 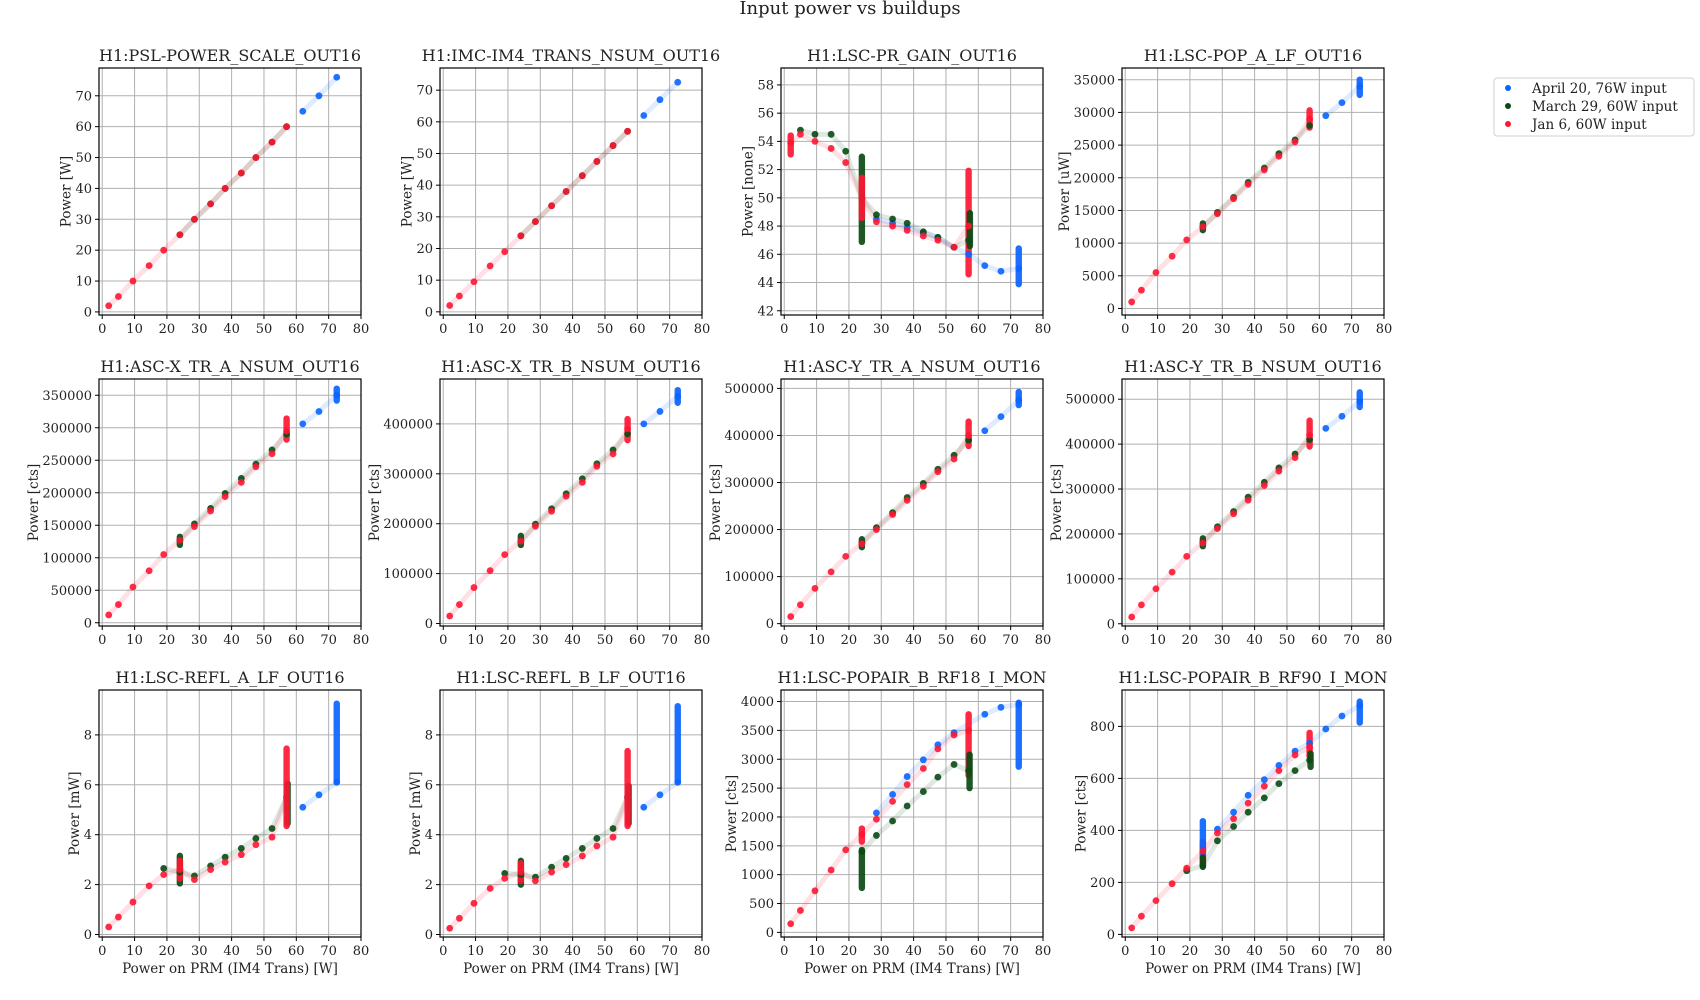 What do you see at coordinates (1102, 779) in the screenshot?
I see `y-tick-label: 600` at bounding box center [1102, 779].